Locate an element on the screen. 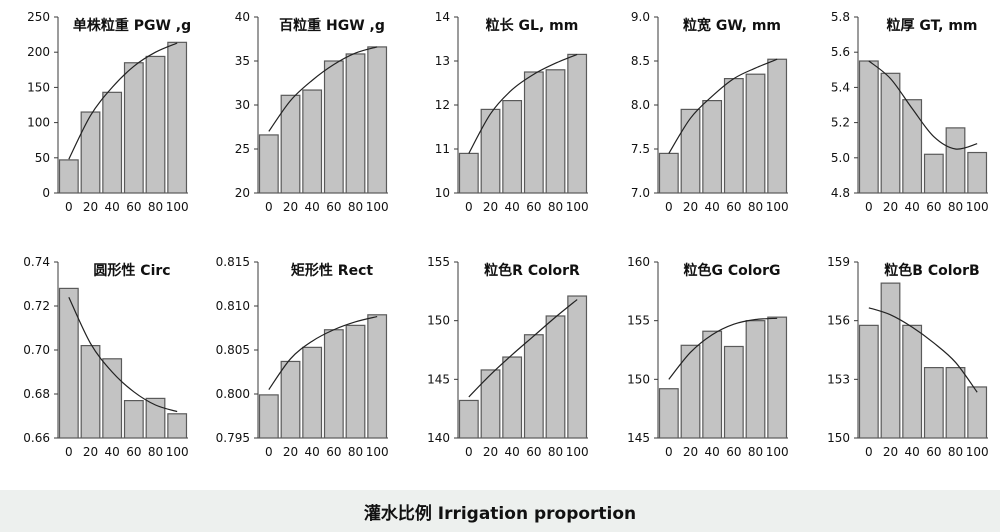  y-tick-label: 0.800 is located at coordinates (233, 394).